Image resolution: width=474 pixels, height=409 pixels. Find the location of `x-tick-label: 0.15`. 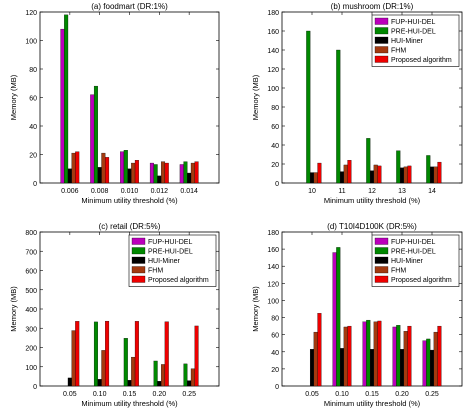

x-tick-label: 0.15 is located at coordinates (372, 394).